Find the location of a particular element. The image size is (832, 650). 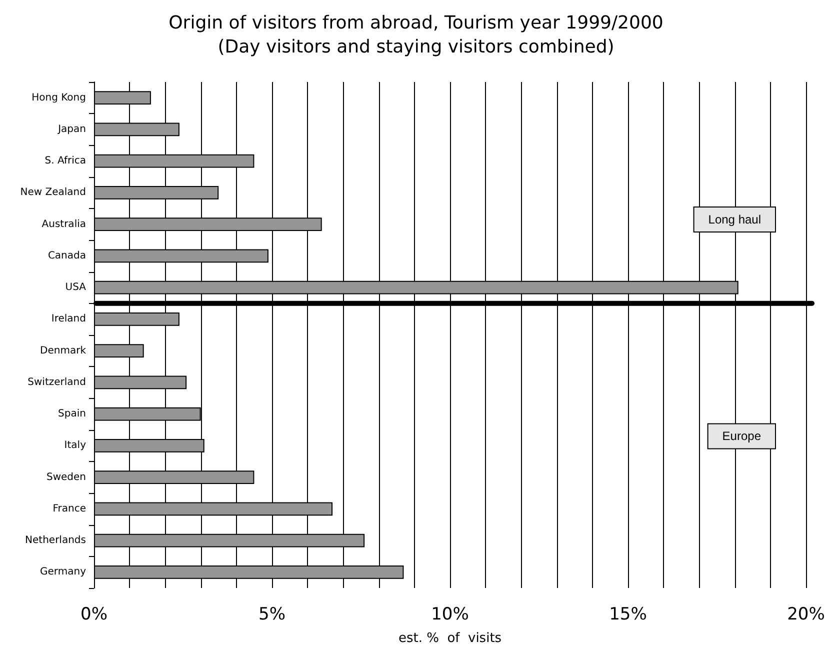

x-tick-label: 0% is located at coordinates (94, 614).